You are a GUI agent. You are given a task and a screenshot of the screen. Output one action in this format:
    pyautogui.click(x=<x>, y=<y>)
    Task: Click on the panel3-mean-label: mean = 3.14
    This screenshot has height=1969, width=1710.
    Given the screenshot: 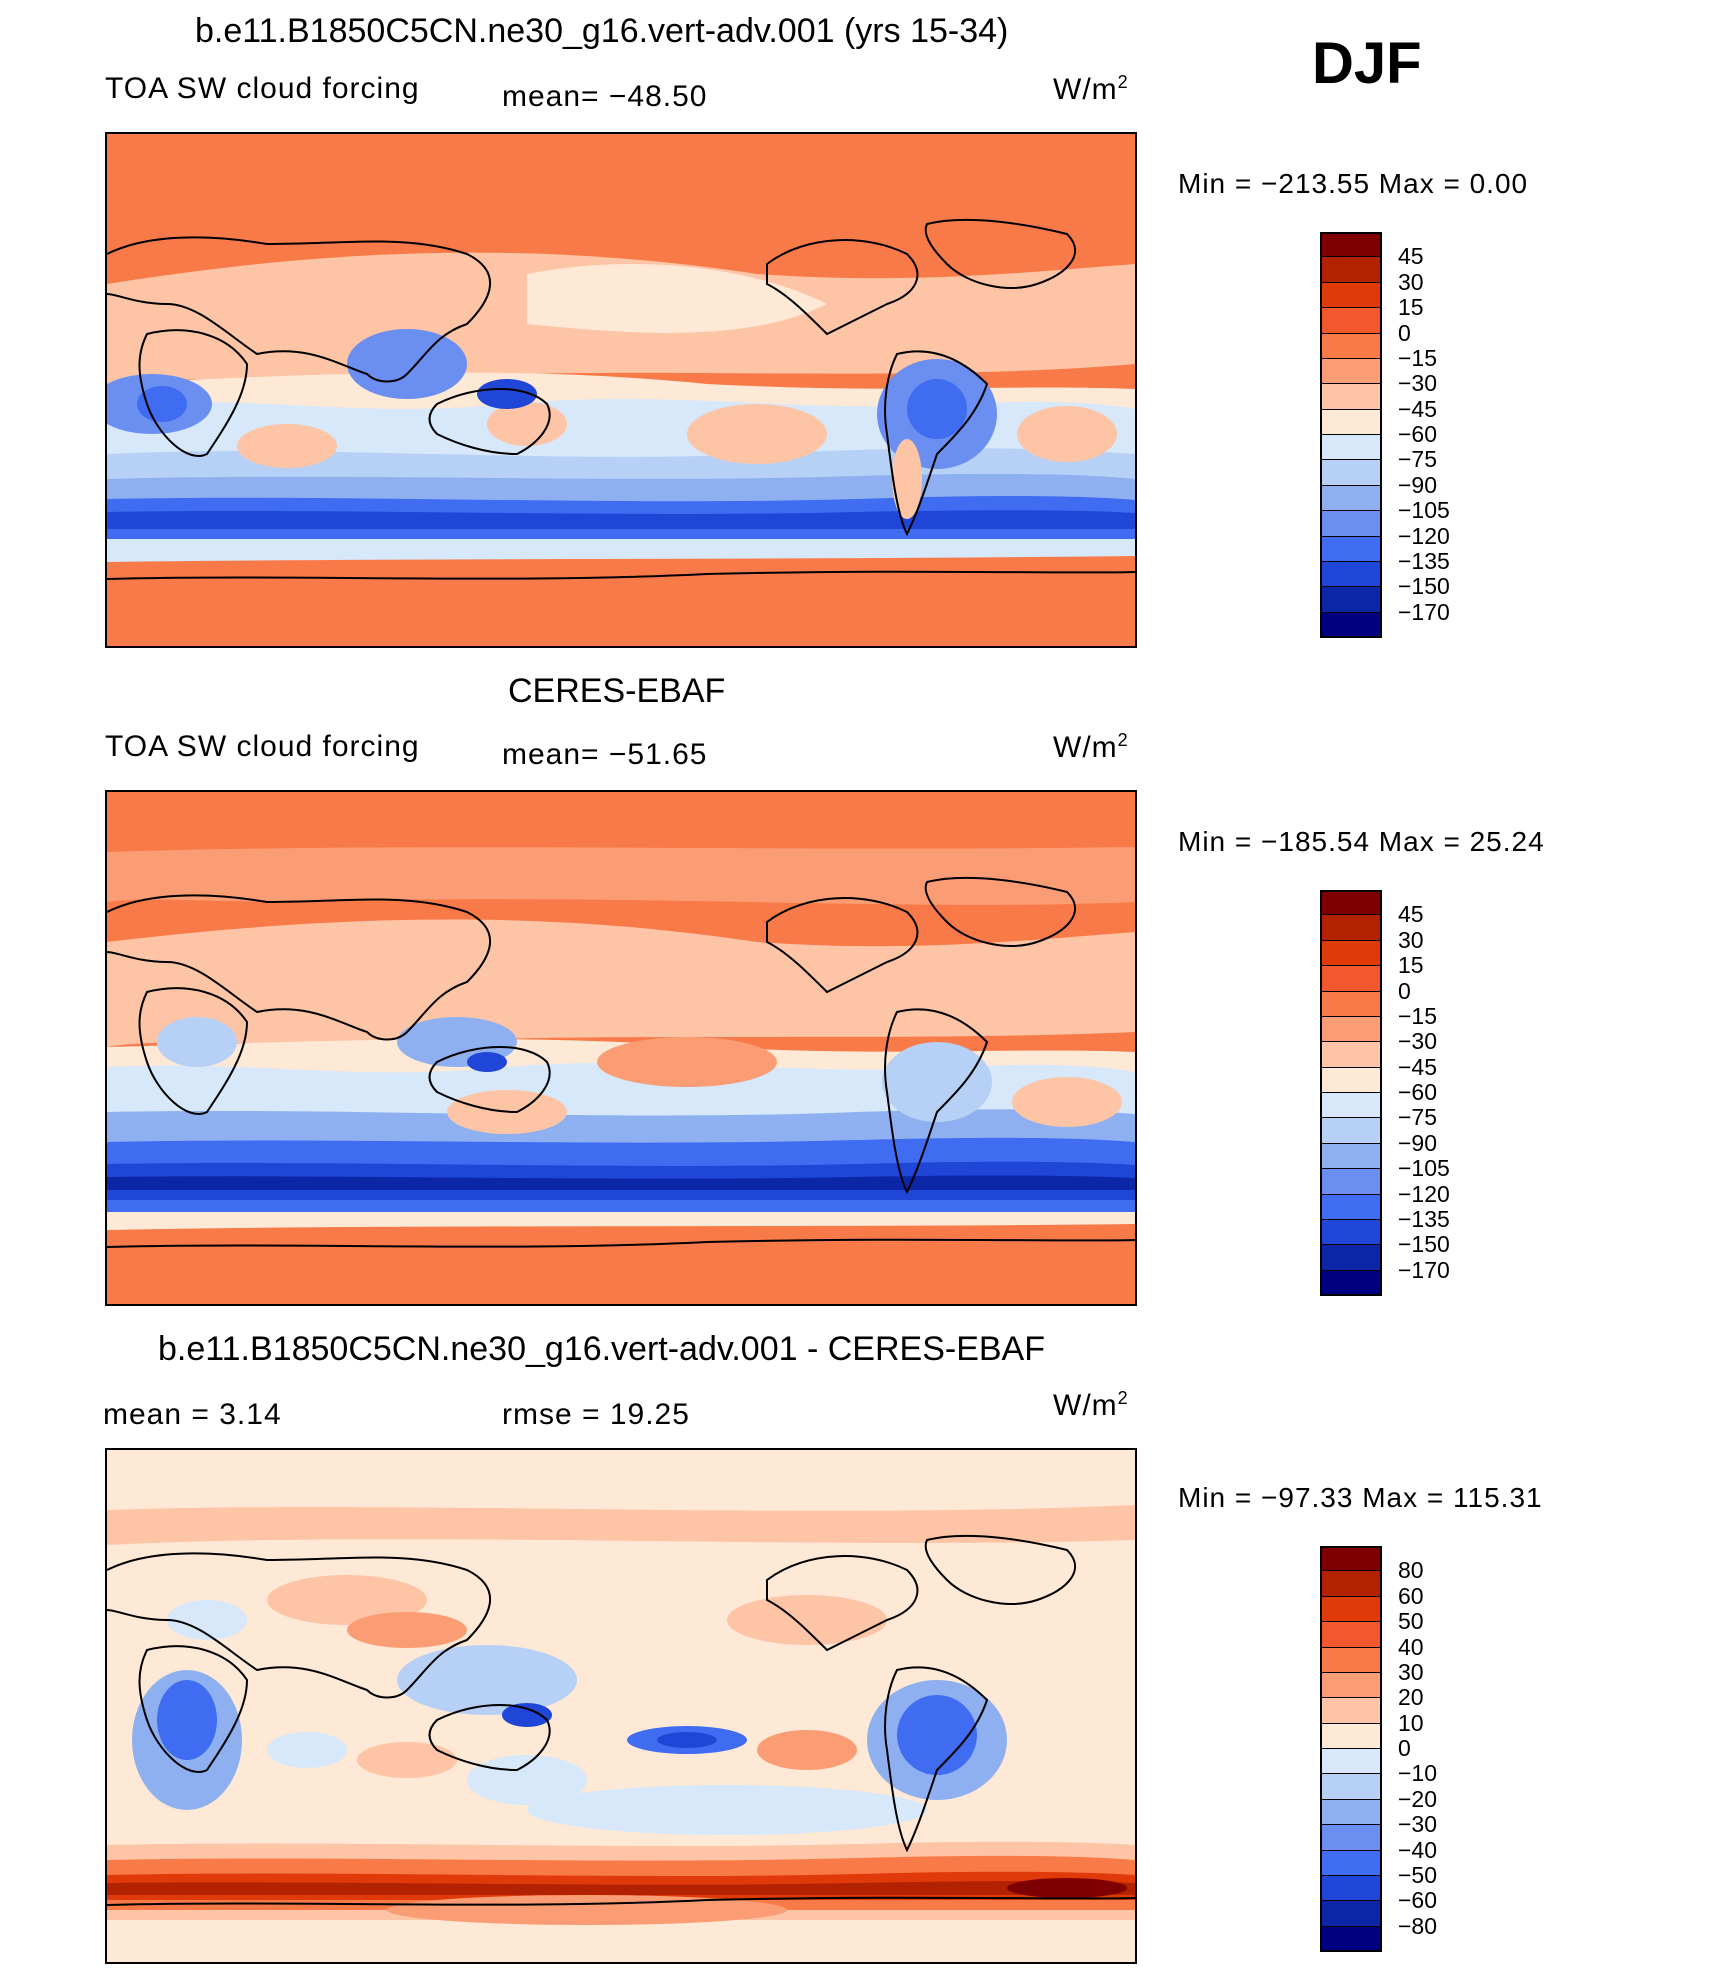 What is the action you would take?
    pyautogui.click(x=192, y=1414)
    